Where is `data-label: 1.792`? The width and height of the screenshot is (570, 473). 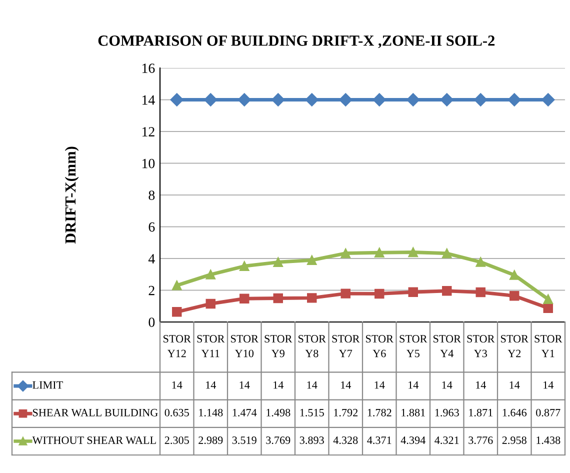 data-label: 1.792 is located at coordinates (346, 412).